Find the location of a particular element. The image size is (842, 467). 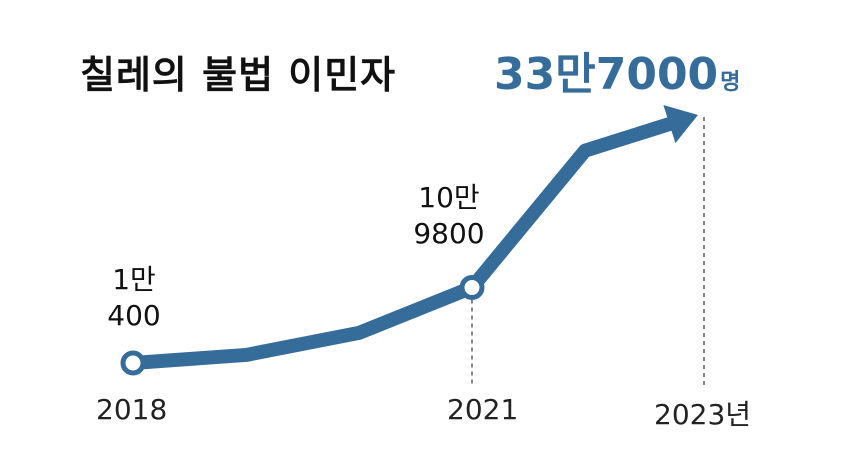

data-label-2021-line2: 9800 is located at coordinates (449, 233).